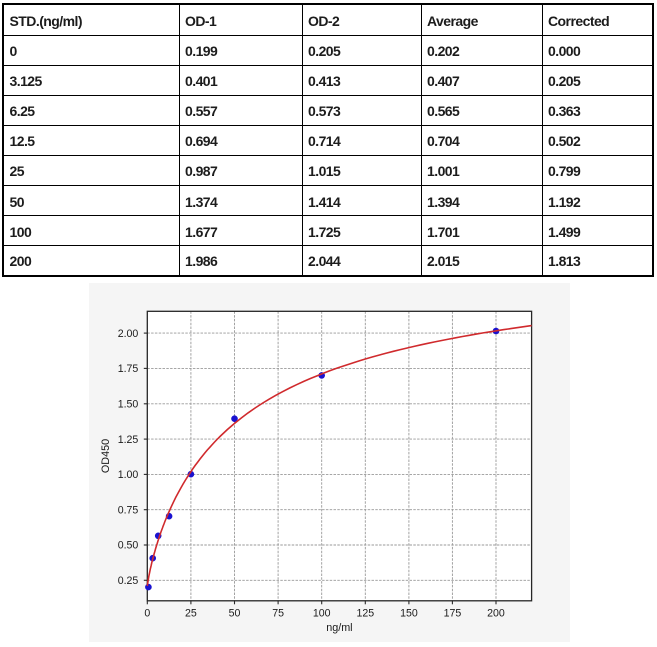 The image size is (657, 647). I want to click on svg-text: 1.50, so click(128, 404).